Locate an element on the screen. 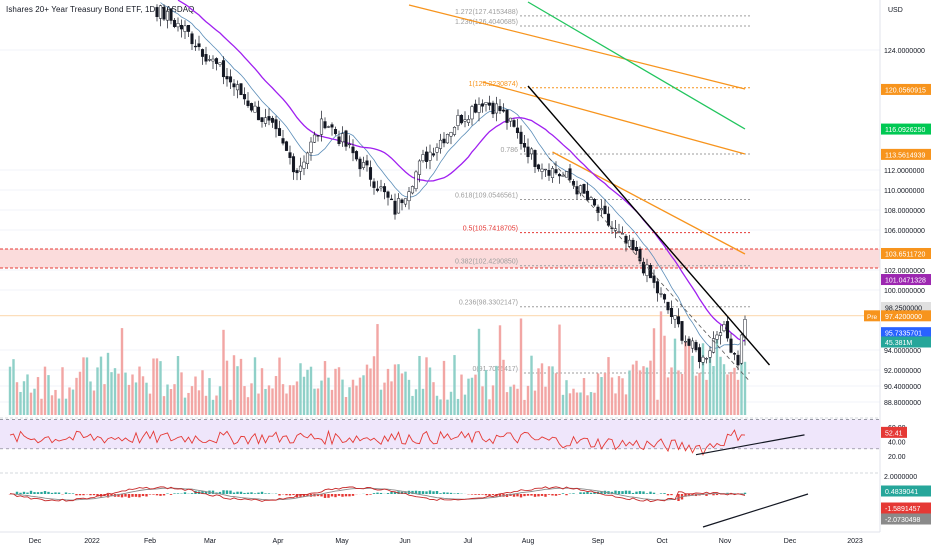  price-tag-label: 95.7335701 is located at coordinates (903, 334).